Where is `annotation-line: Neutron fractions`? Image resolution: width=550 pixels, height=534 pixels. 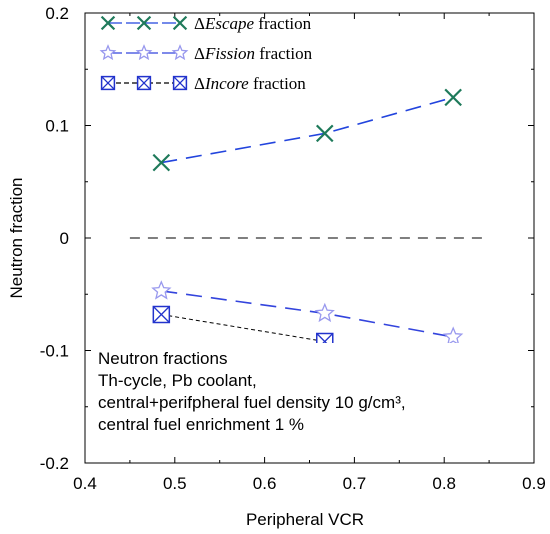 annotation-line: Neutron fractions is located at coordinates (162, 358).